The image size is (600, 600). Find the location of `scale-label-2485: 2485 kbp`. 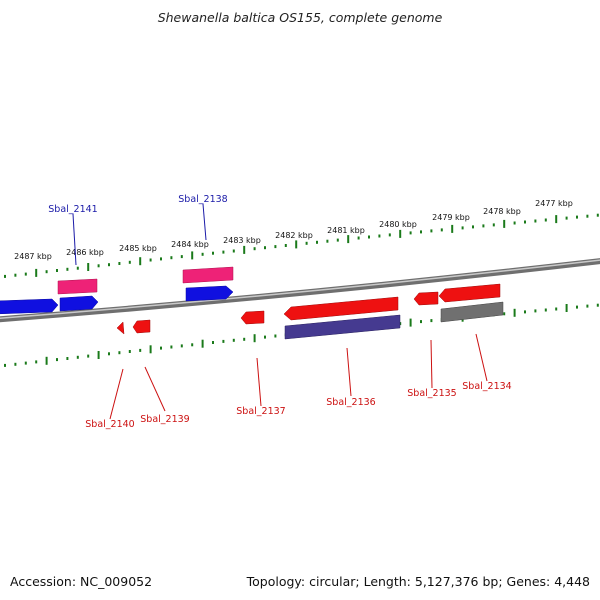

scale-label-2485: 2485 kbp is located at coordinates (138, 248).